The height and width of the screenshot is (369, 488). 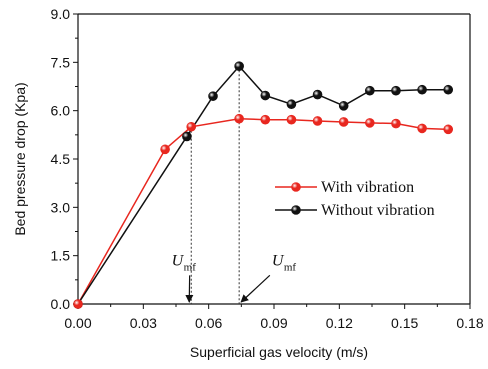 What do you see at coordinates (367, 187) in the screenshot?
I see `legend-label: With vibration` at bounding box center [367, 187].